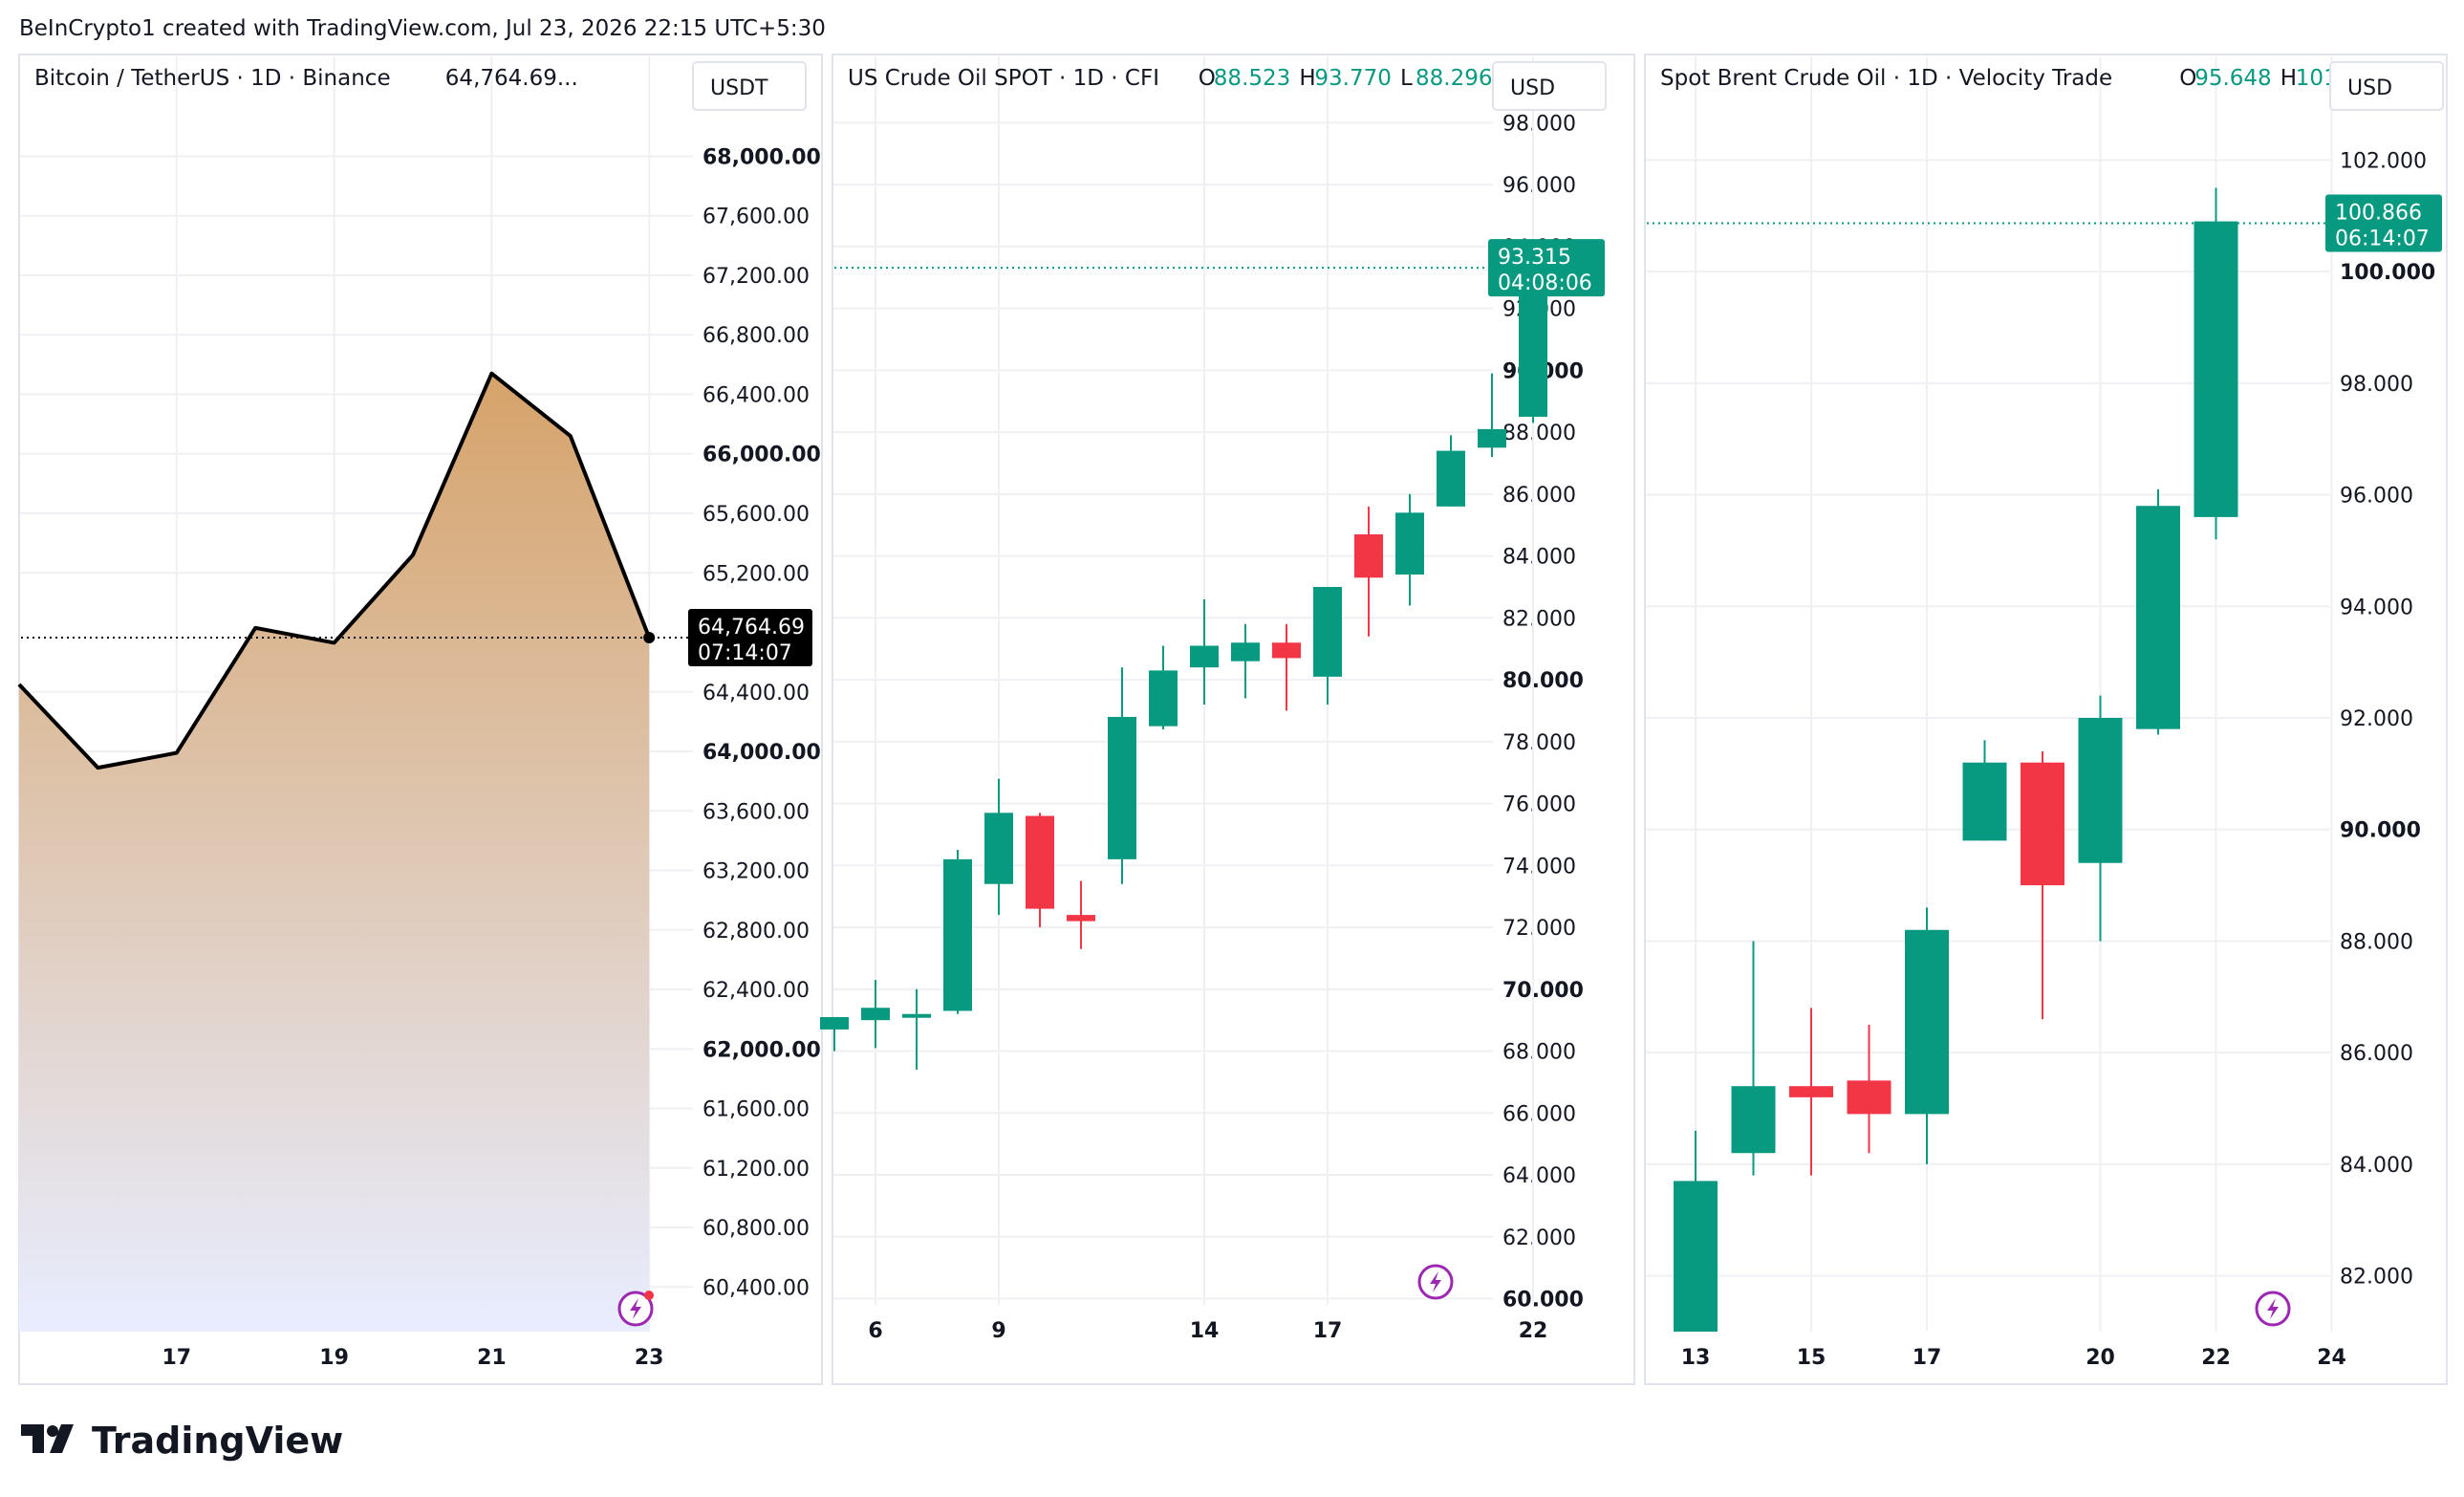  What do you see at coordinates (756, 991) in the screenshot?
I see `y-tick-label: 62,400.00` at bounding box center [756, 991].